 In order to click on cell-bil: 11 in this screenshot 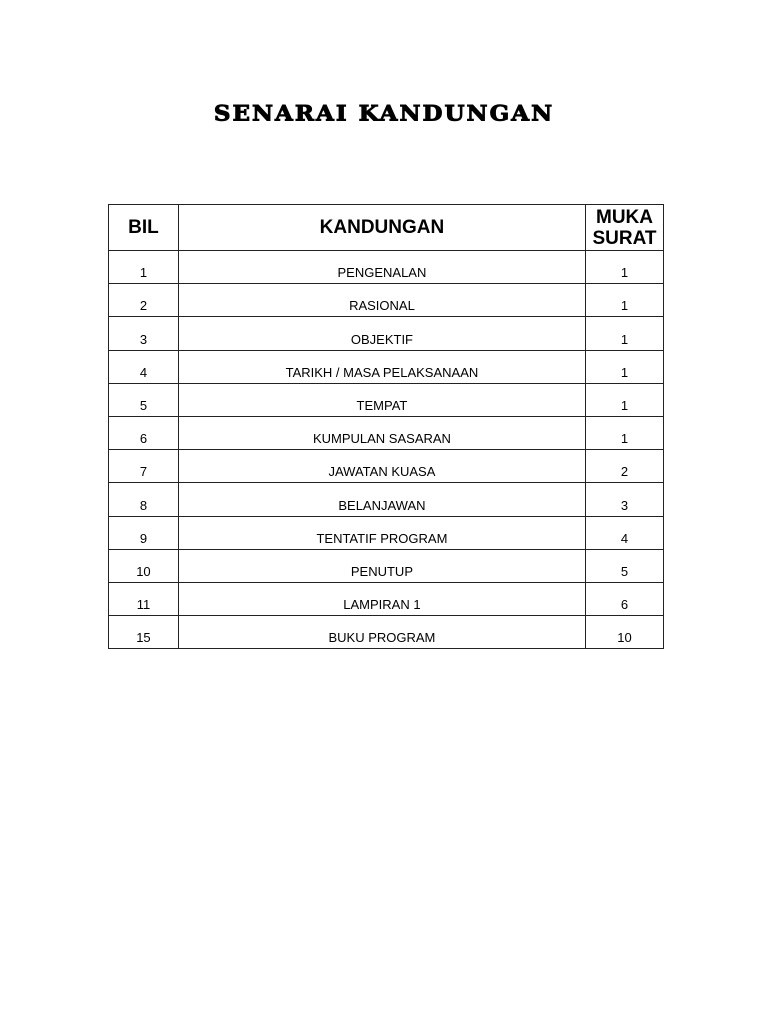, I will do `click(143, 599)`.